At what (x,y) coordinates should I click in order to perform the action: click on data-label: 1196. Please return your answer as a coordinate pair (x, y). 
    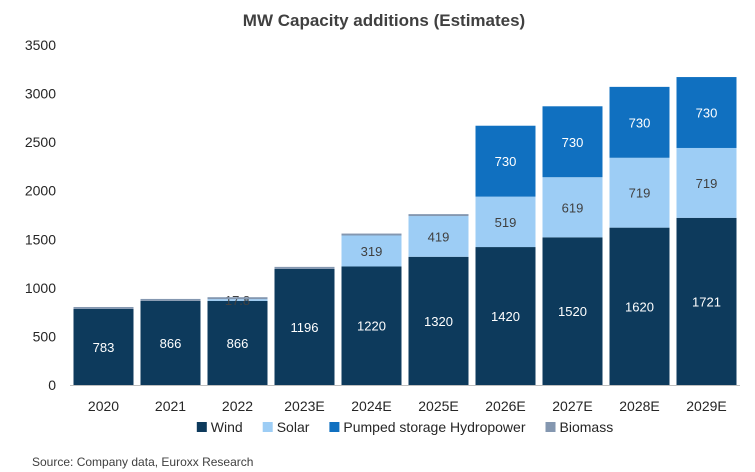
    Looking at the image, I should click on (305, 327).